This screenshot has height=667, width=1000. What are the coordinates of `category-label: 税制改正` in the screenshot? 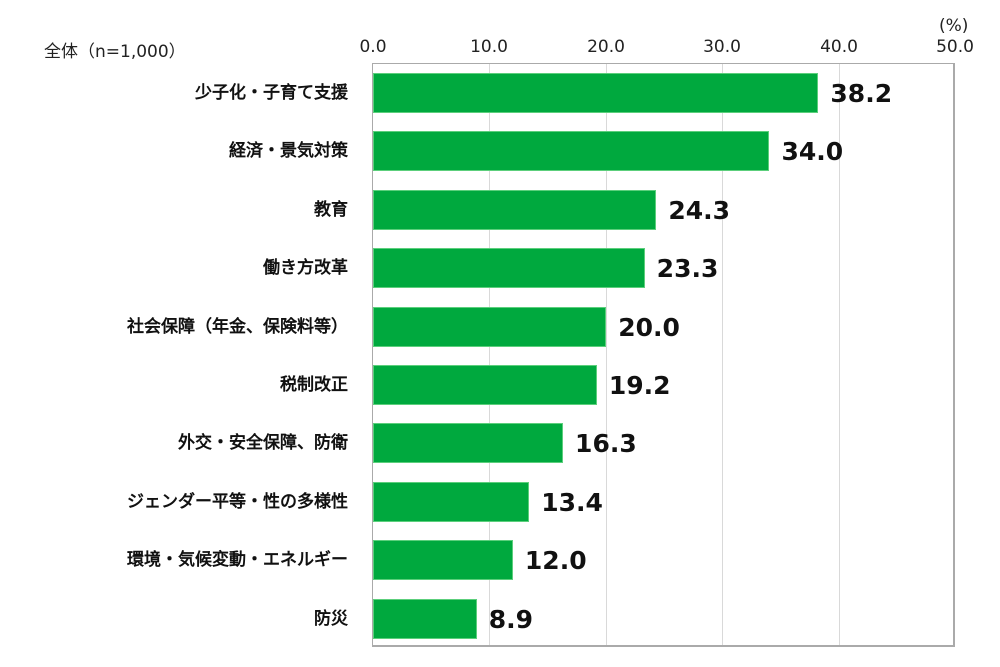 It's located at (314, 385).